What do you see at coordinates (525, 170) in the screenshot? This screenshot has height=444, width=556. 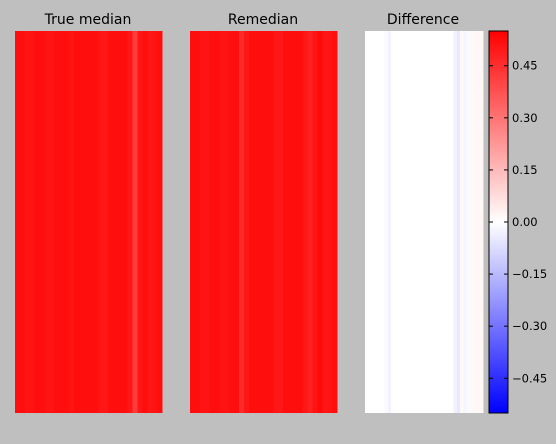 I see `colorbar-tick-label: 0.15` at bounding box center [525, 170].